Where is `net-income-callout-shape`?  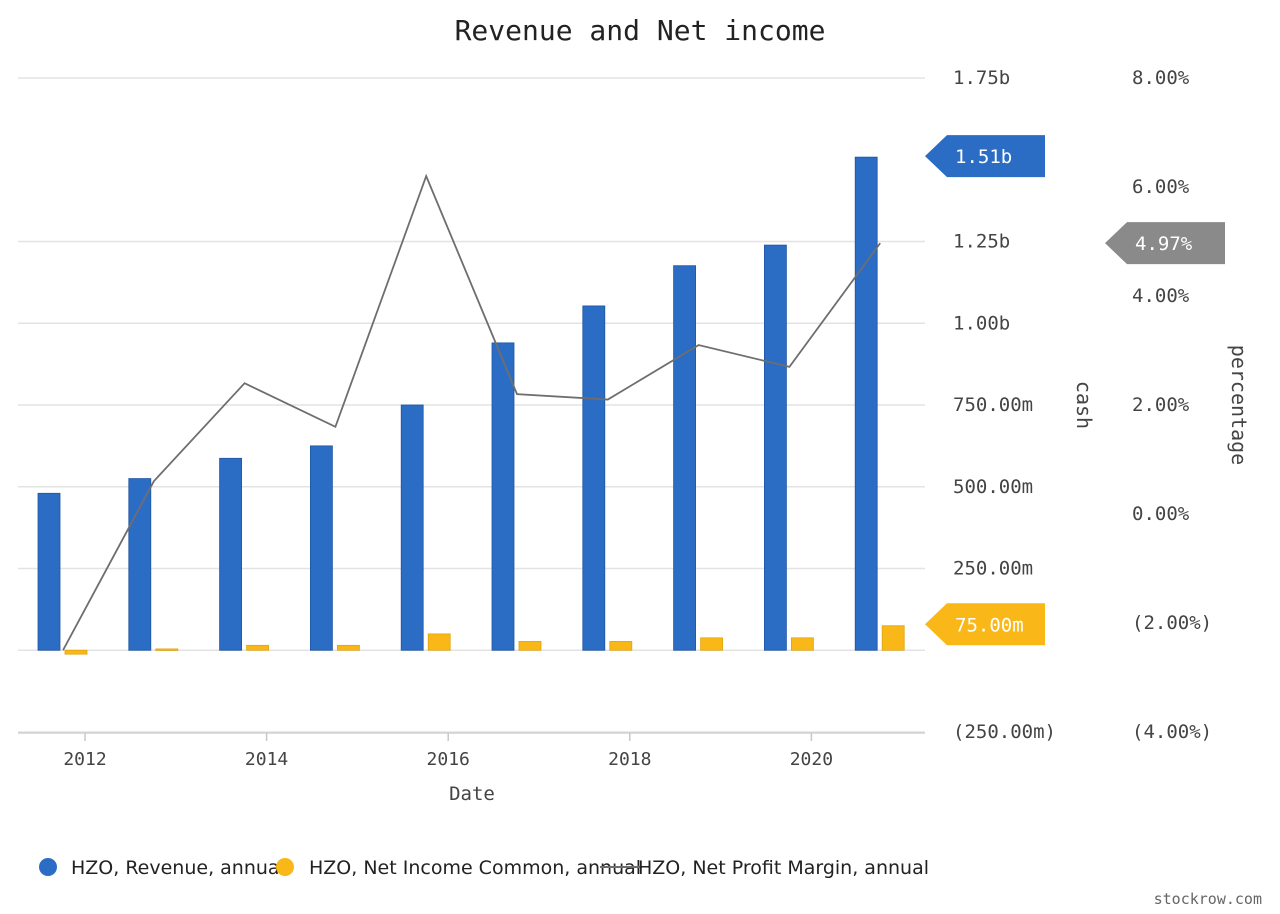
net-income-callout-shape is located at coordinates (985, 624).